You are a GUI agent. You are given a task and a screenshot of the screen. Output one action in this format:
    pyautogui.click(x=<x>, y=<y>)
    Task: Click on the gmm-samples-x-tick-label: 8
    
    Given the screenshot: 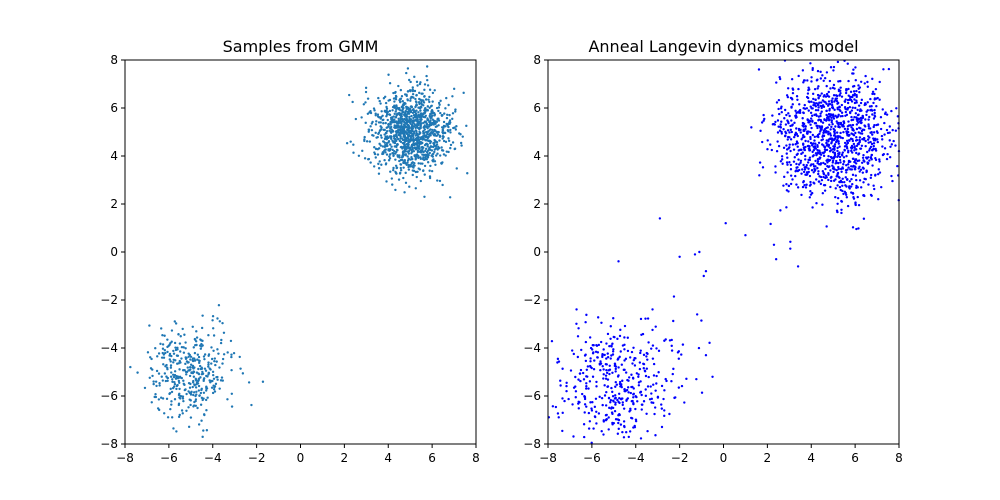 What is the action you would take?
    pyautogui.click(x=476, y=458)
    